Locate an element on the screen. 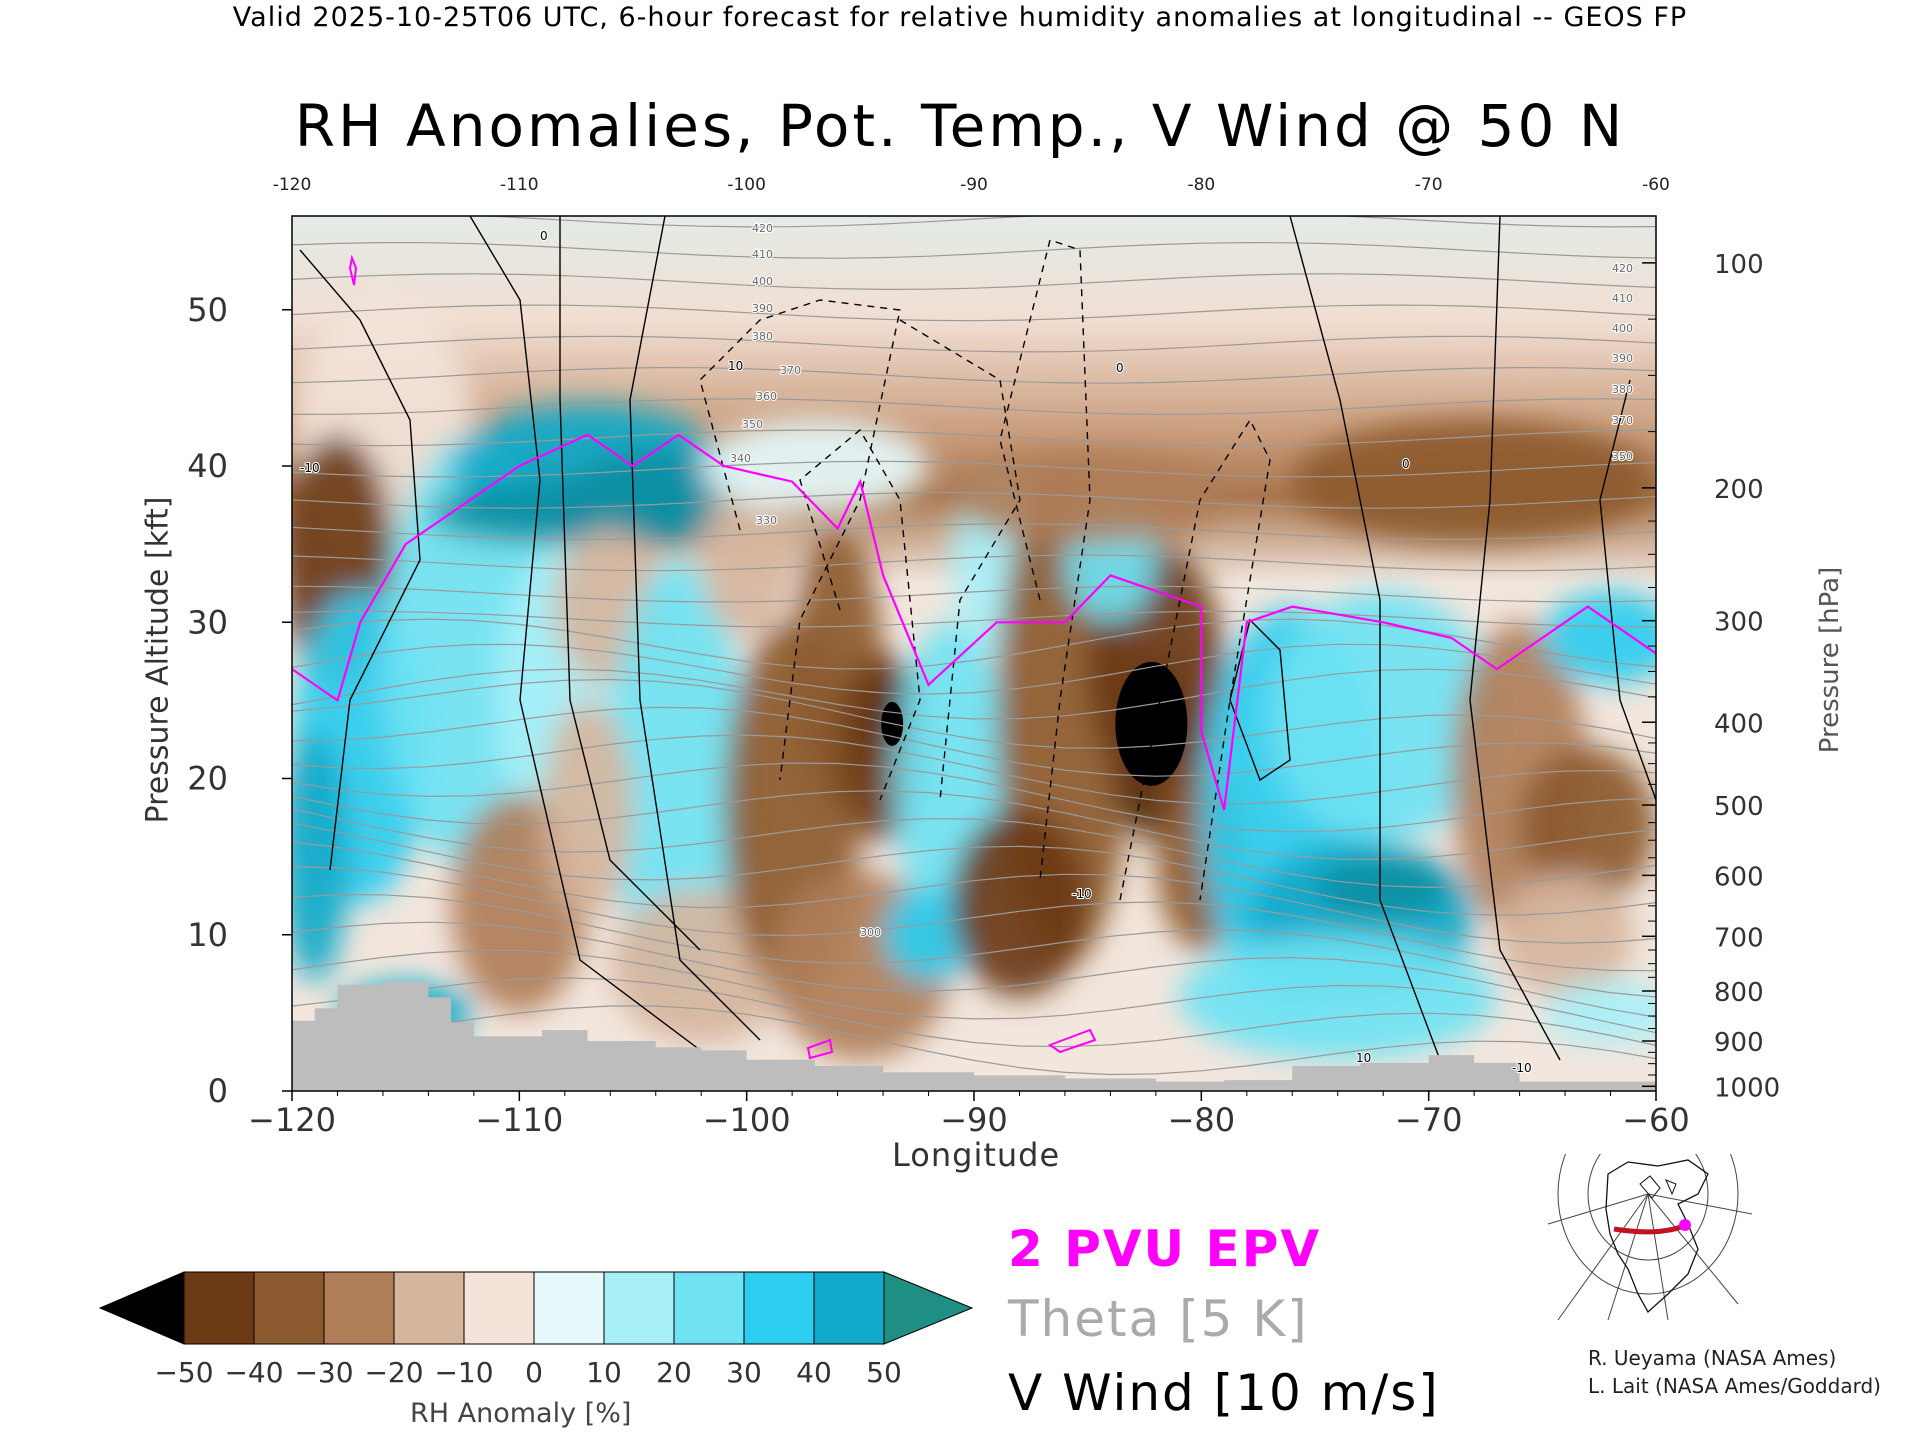 The width and height of the screenshot is (1920, 1440). colorbar-tick-label: 50 is located at coordinates (884, 1372).